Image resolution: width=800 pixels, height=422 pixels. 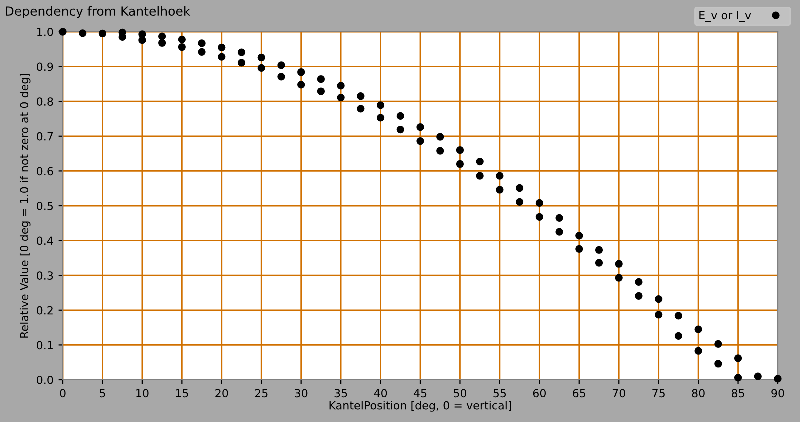 What do you see at coordinates (45, 136) in the screenshot?
I see `y-tick-label: 0.7` at bounding box center [45, 136].